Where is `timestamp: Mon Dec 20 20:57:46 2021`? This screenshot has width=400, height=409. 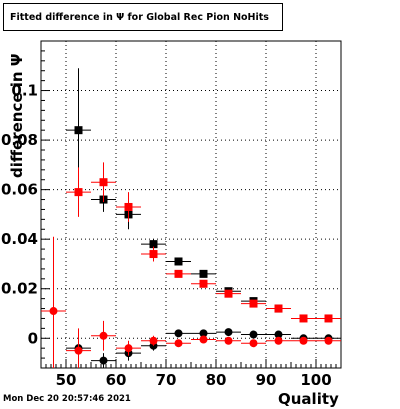
timestamp: Mon Dec 20 20:57:46 2021 is located at coordinates (67, 399).